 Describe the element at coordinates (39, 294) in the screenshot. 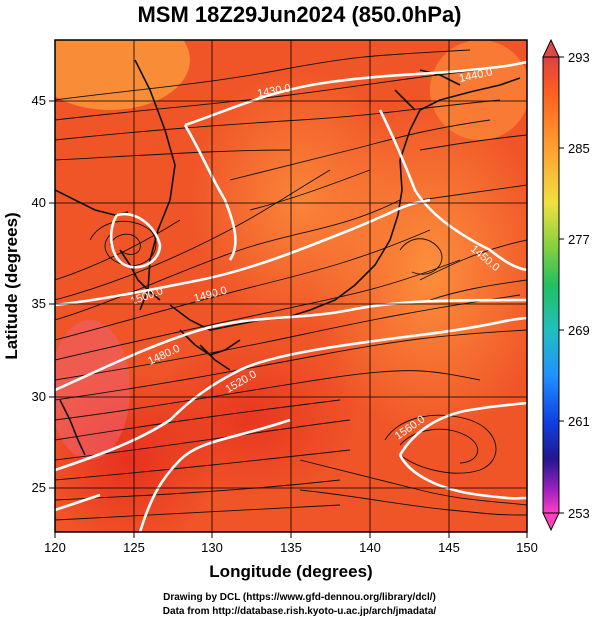

I see `y-tick-labels: 25 30 35 40 45` at that location.